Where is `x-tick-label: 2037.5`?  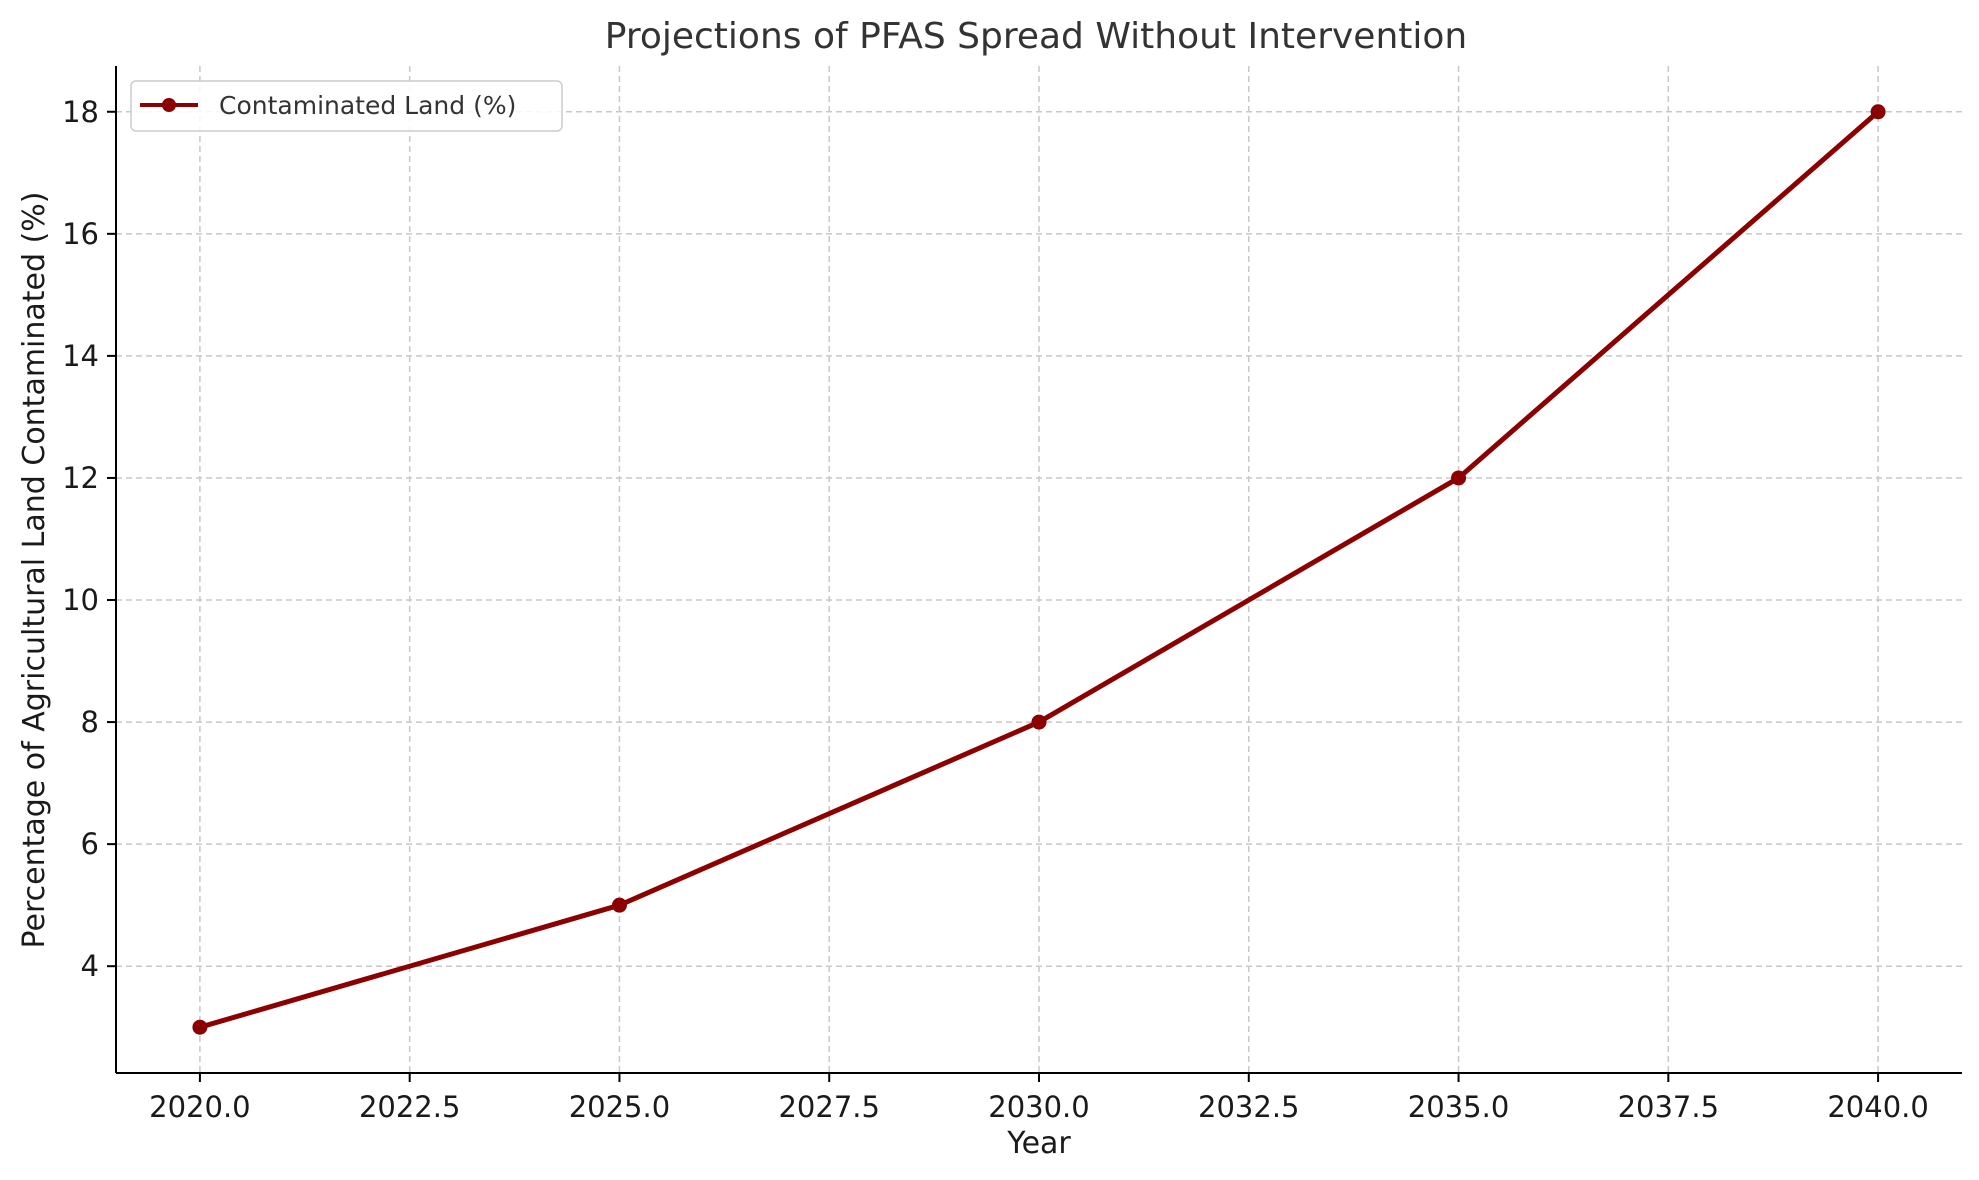
x-tick-label: 2037.5 is located at coordinates (1668, 1107).